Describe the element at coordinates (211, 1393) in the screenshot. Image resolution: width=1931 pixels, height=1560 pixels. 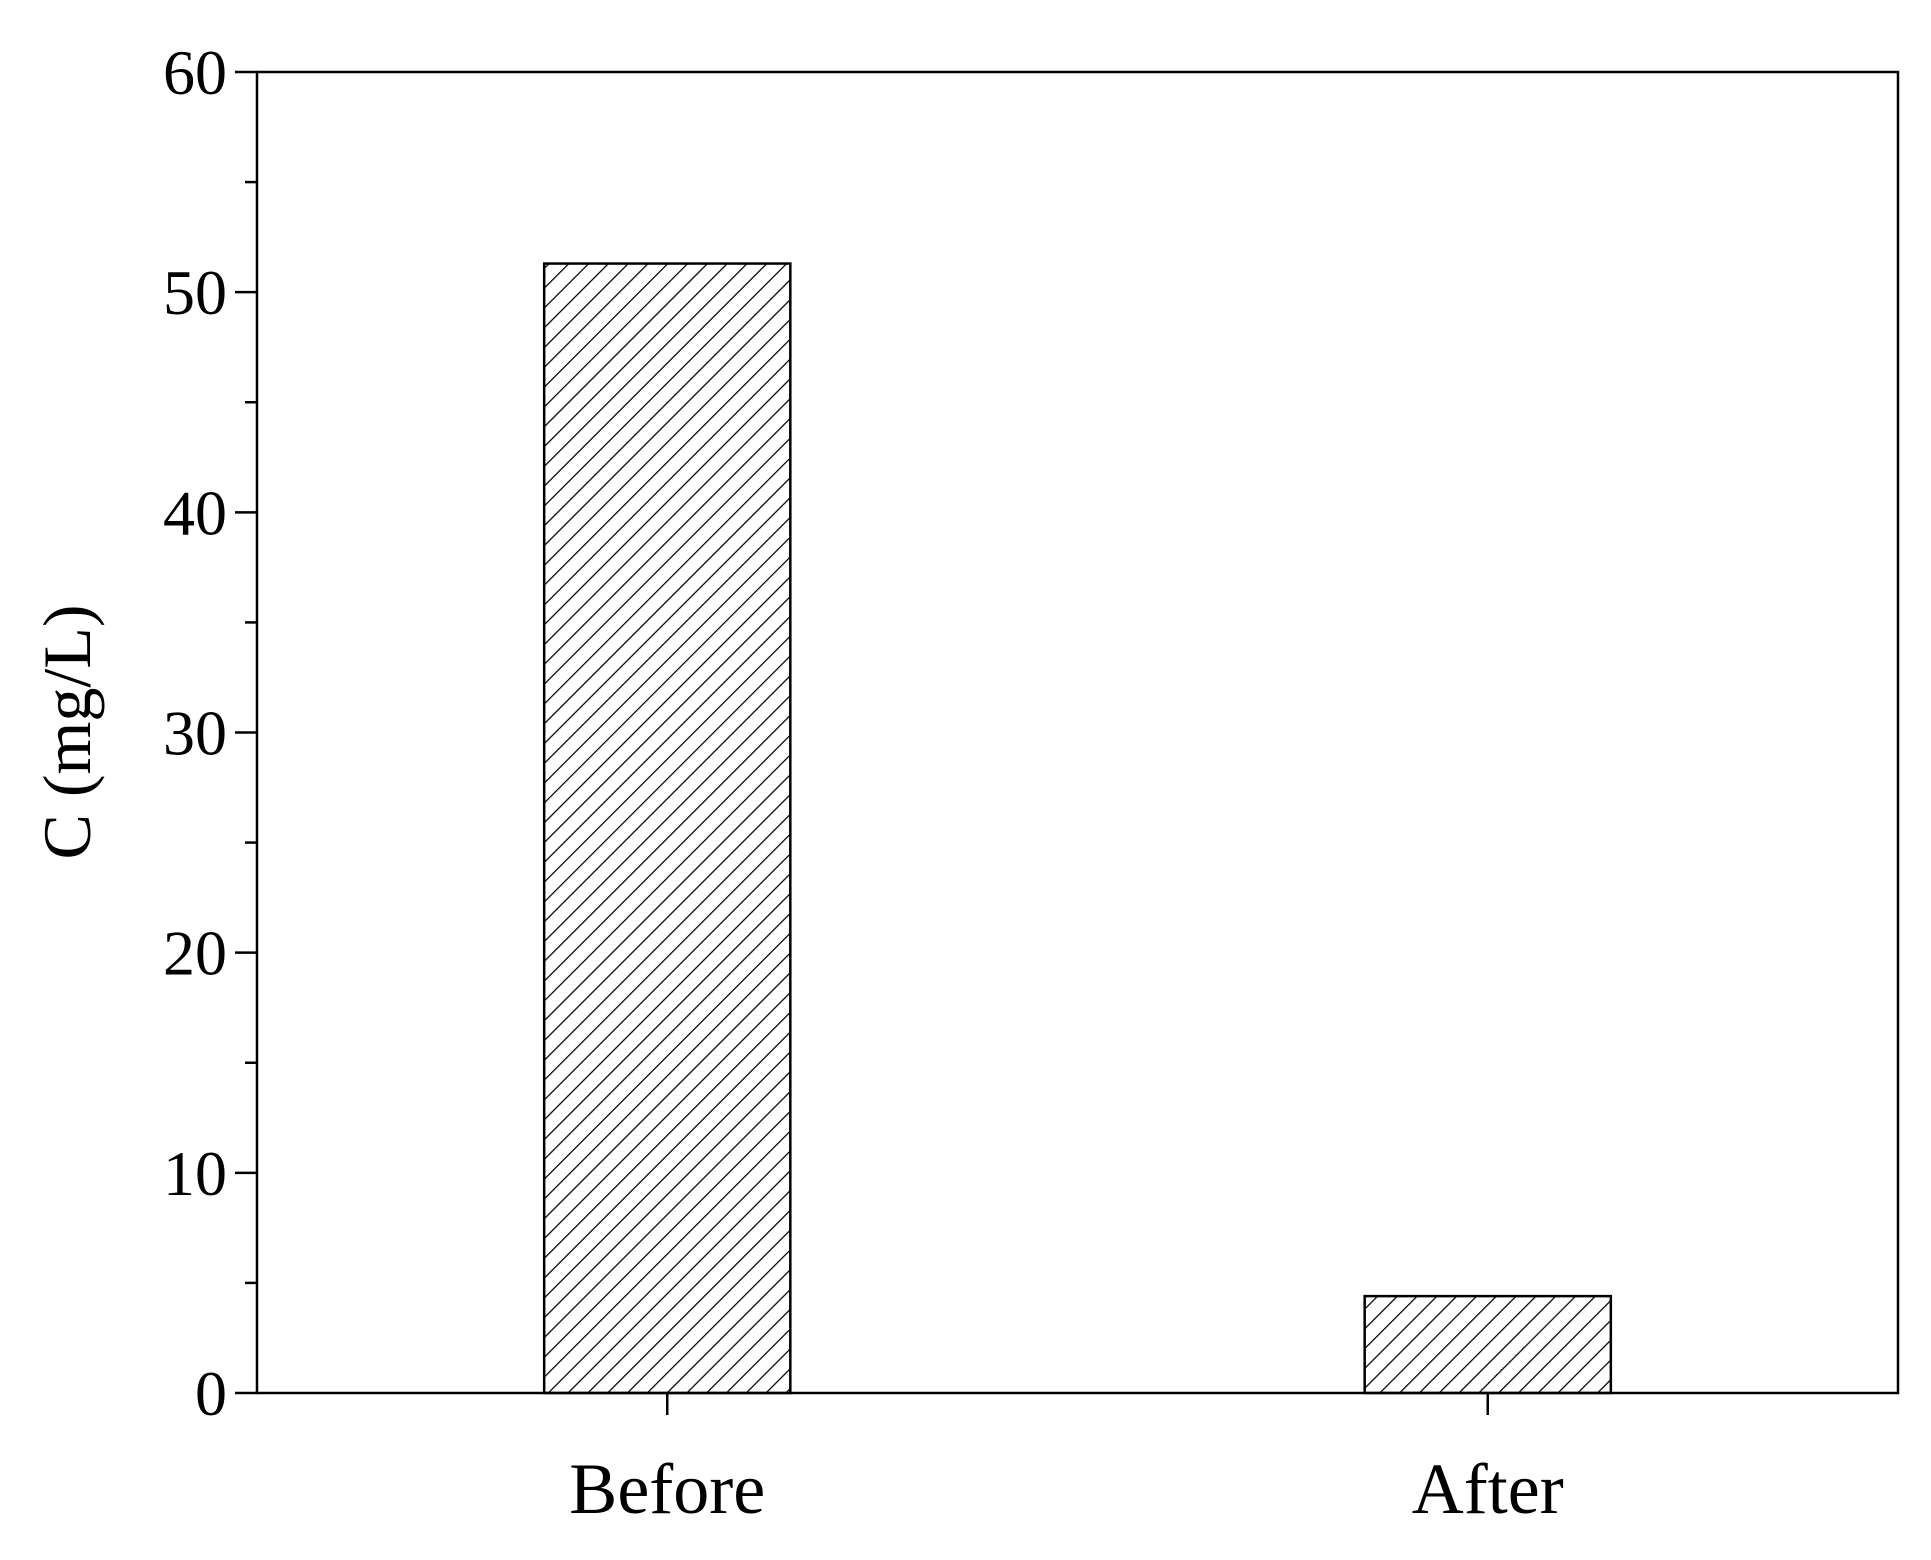
I see `y-tick-label: 0` at that location.